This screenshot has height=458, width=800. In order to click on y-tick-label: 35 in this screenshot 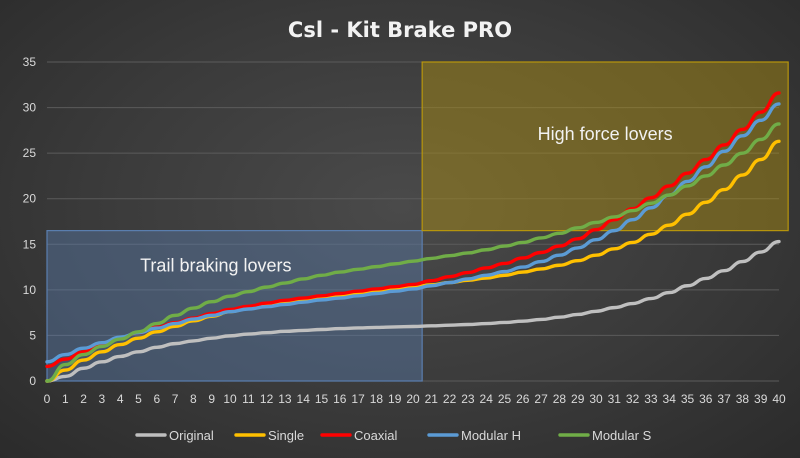, I will do `click(30, 62)`.